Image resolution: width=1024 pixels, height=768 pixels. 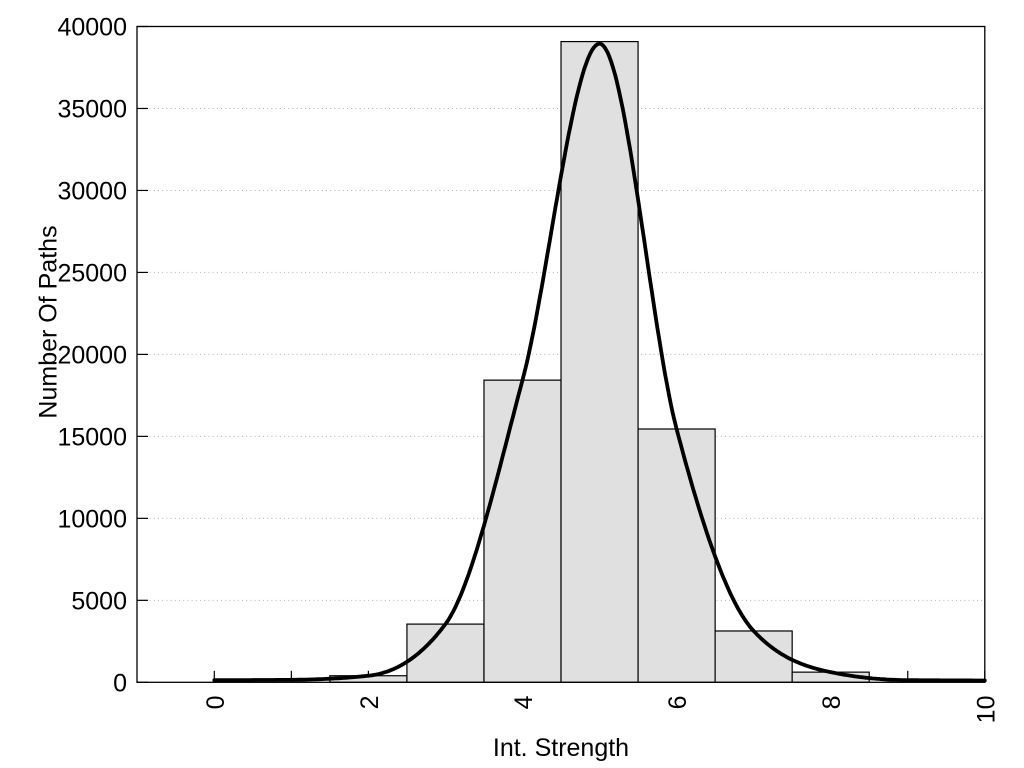 I want to click on svg-text: 30000, so click(x=92, y=191).